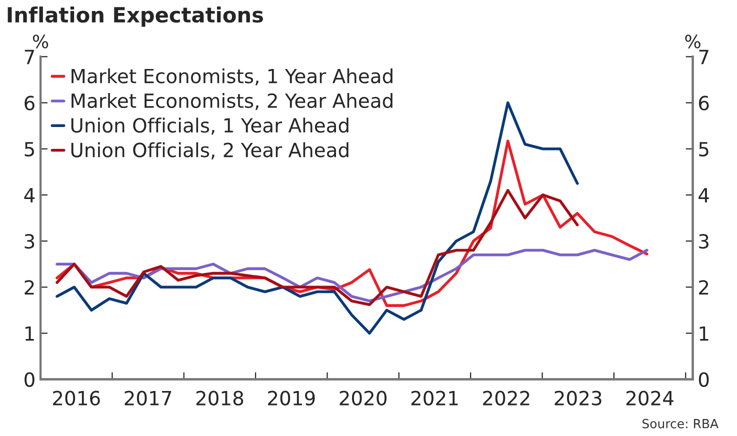  I want to click on y2-tick-label: 7, so click(703, 57).